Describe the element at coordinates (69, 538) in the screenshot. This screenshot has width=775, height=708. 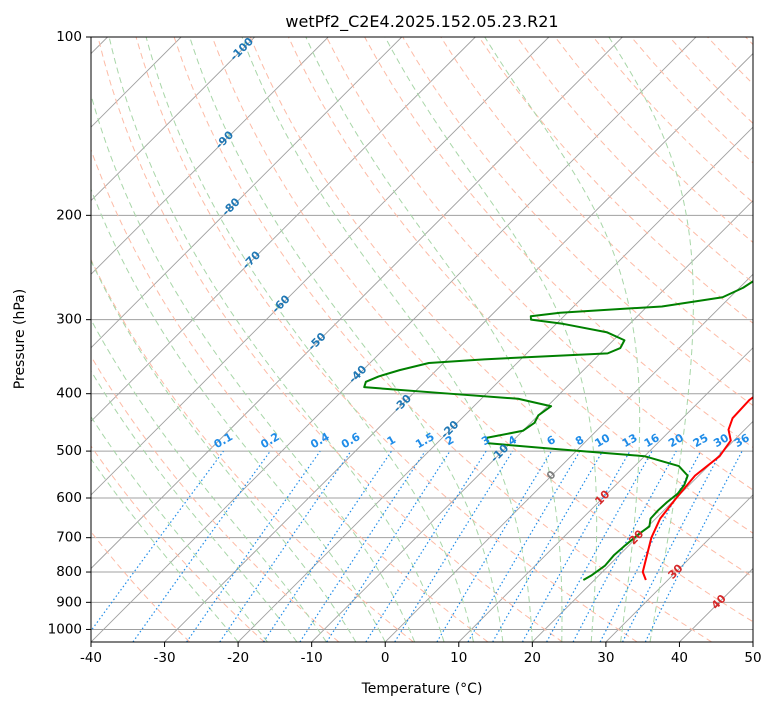
I see `y-tick-label: 700` at that location.